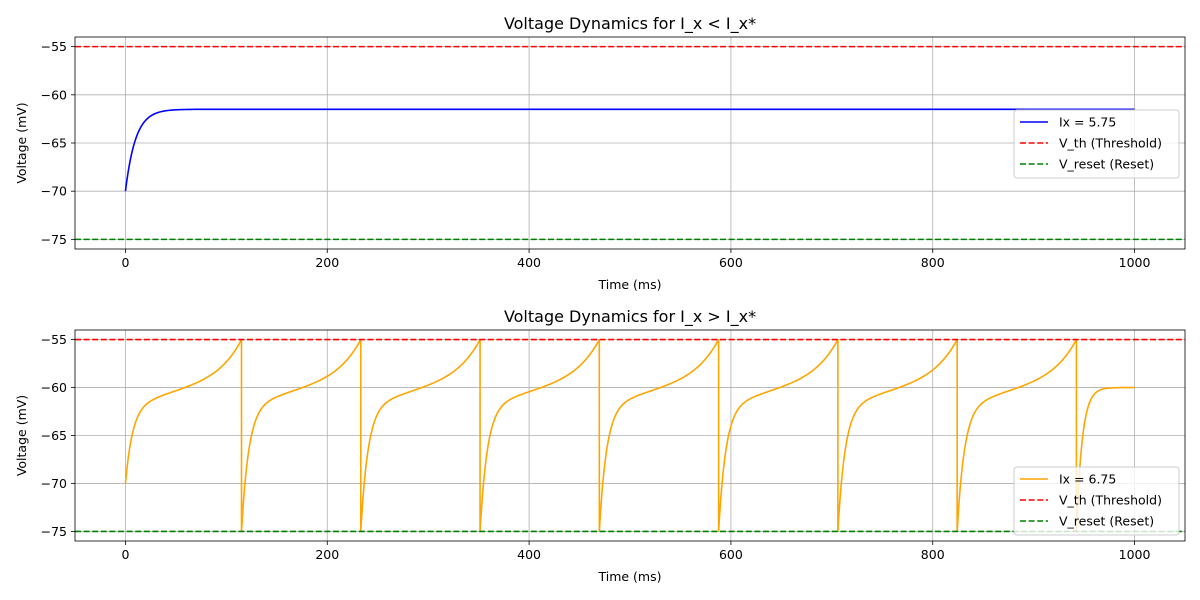 This screenshot has height=600, width=1200. Describe the element at coordinates (630, 24) in the screenshot. I see `chart-title: Voltage Dynamics for I_x < I_x*` at that location.